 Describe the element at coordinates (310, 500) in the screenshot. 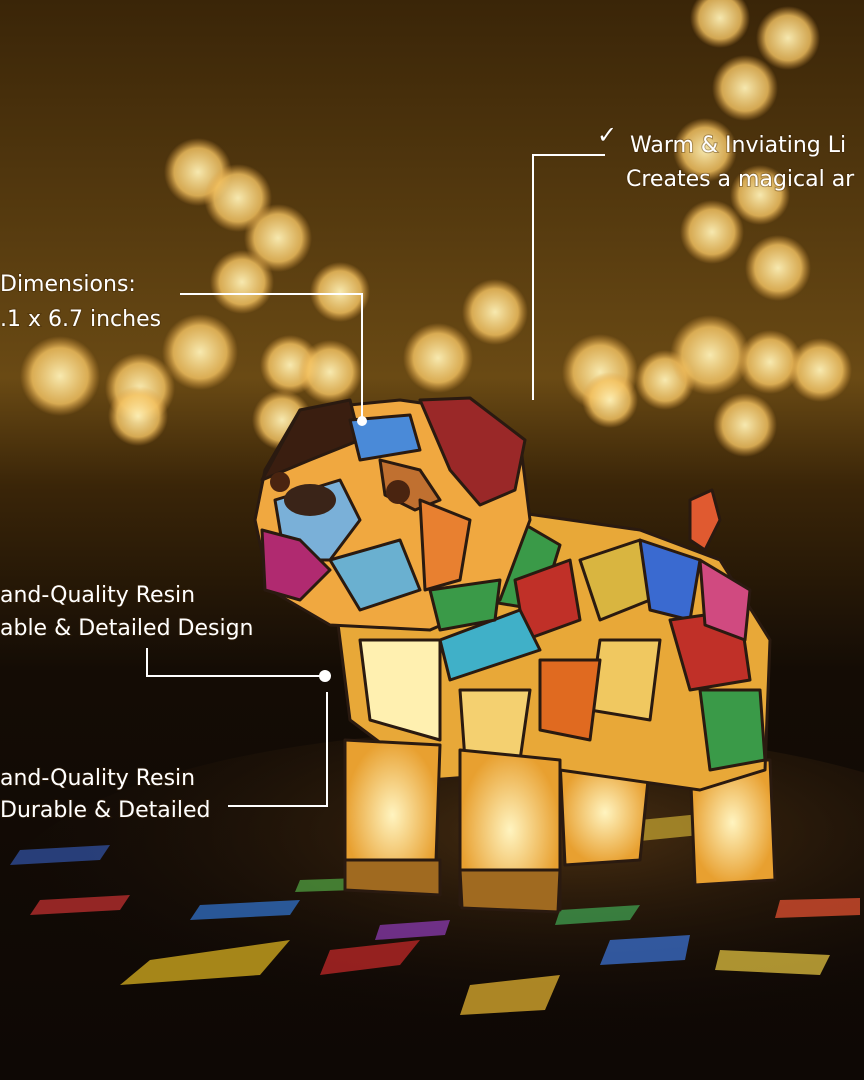

I see `nose` at that location.